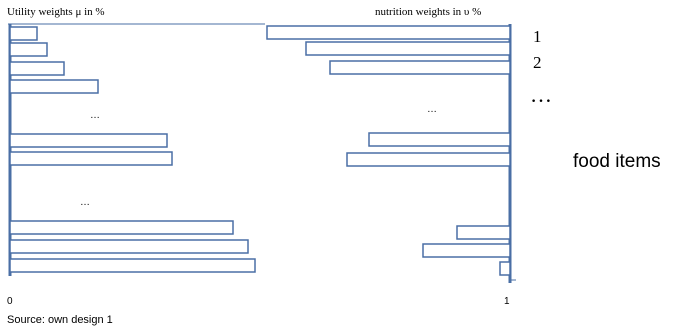  Describe the element at coordinates (507, 301) in the screenshot. I see `axis-max-label: 1` at that location.